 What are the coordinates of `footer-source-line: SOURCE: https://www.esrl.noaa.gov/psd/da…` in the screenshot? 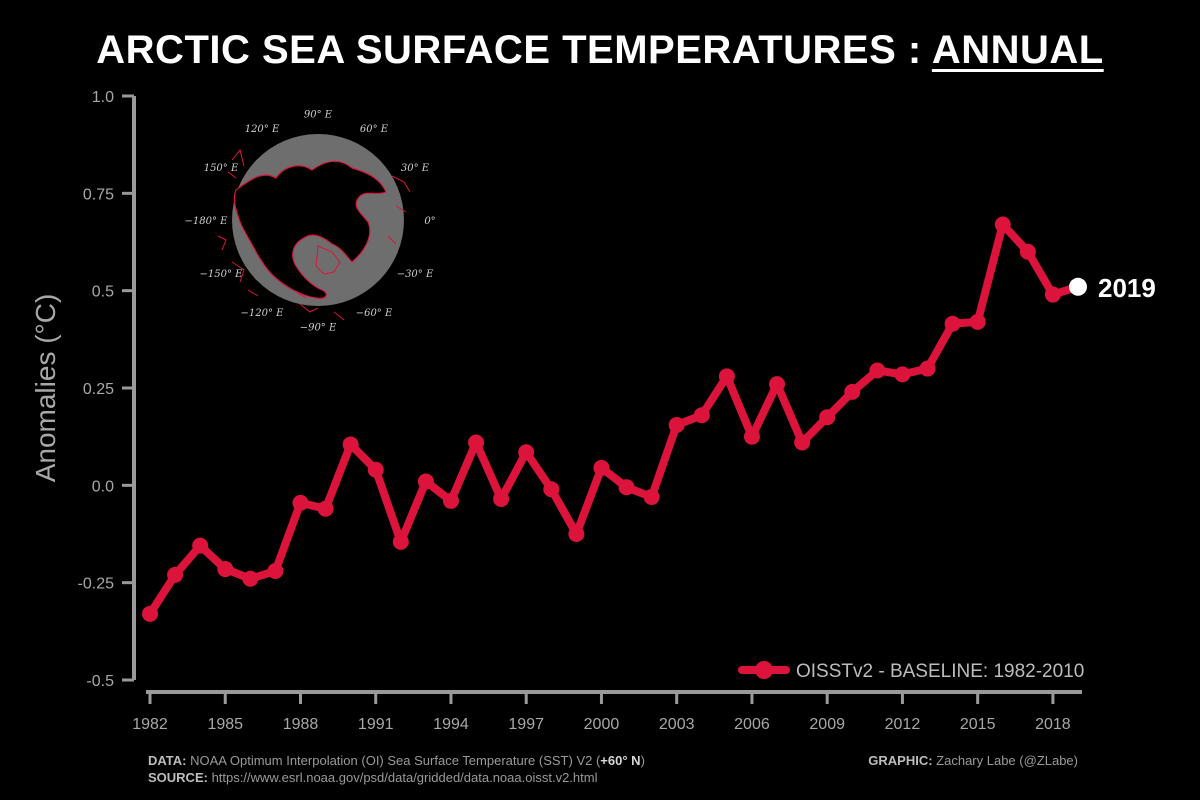 It's located at (396, 777).